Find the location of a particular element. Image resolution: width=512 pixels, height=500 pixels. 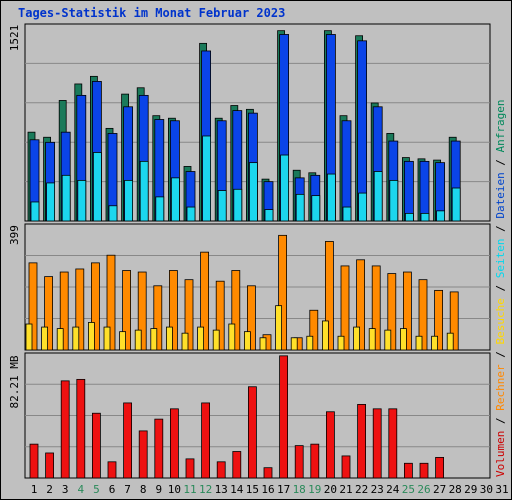

x-tick-label: 5 is located at coordinates (96, 489).